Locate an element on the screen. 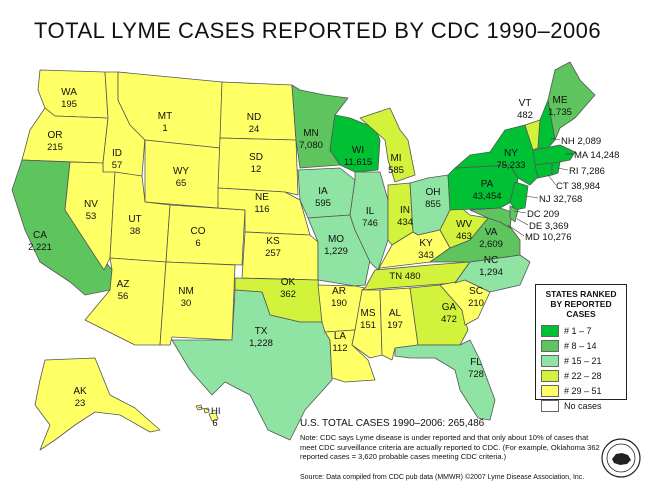 The width and height of the screenshot is (650, 490). svg-text: 215 is located at coordinates (55, 147).